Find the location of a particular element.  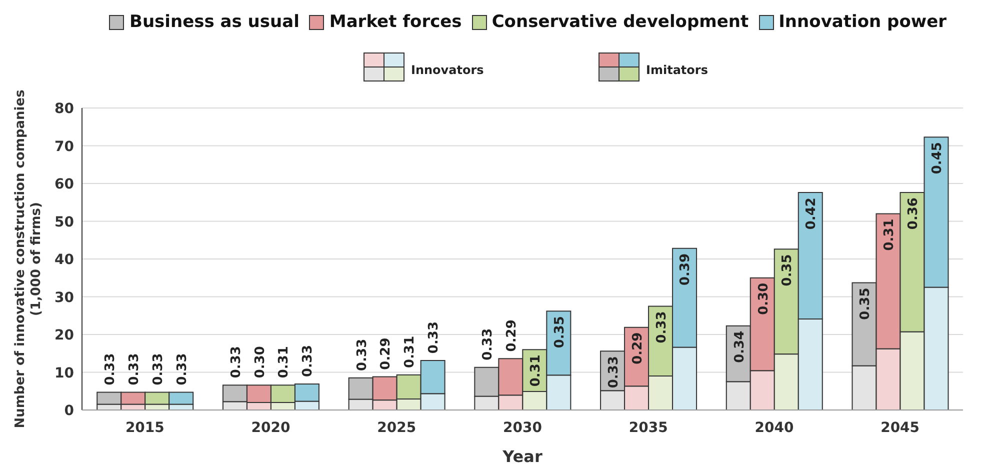

text: Imitators is located at coordinates (677, 70).